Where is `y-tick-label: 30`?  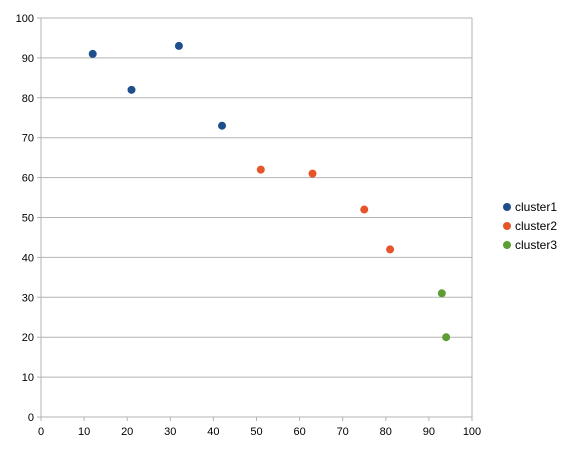
y-tick-label: 30 is located at coordinates (28, 298).